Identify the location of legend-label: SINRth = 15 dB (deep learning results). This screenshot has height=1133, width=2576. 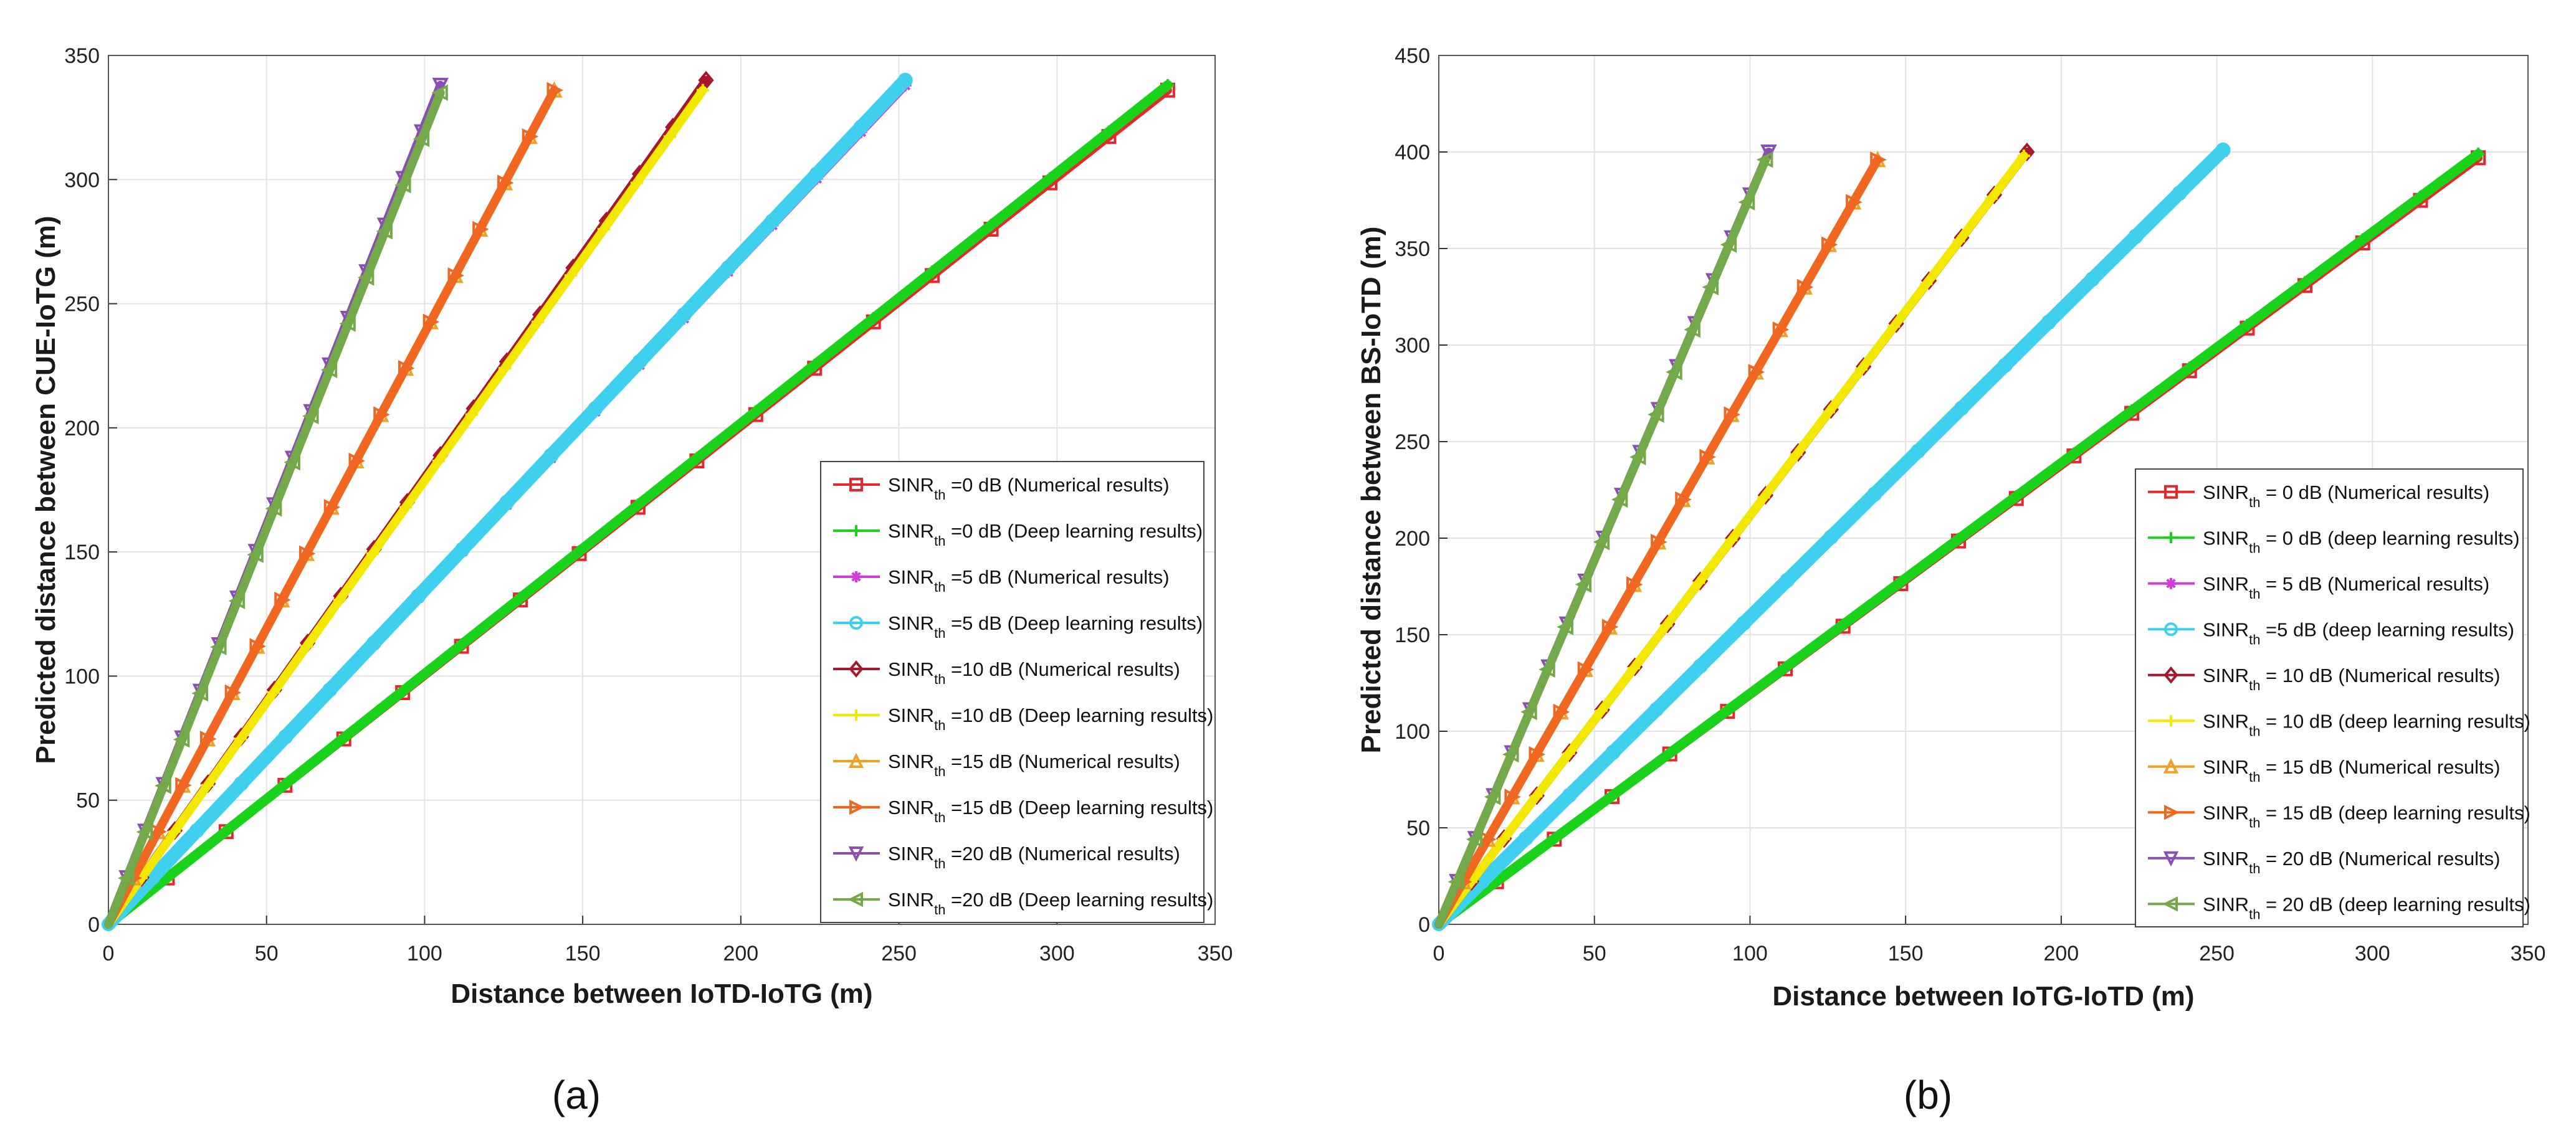
(2367, 816).